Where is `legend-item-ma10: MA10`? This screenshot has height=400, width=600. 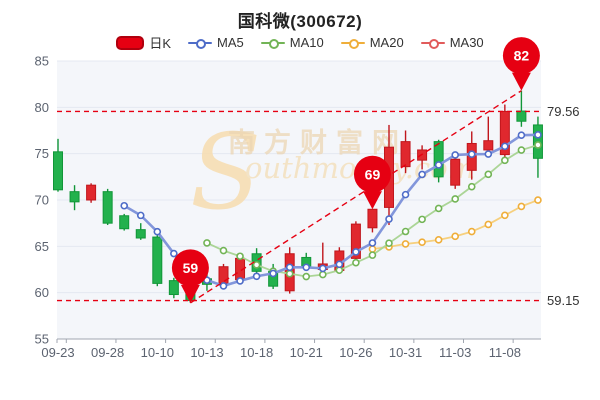
legend-item-ma10: MA10 is located at coordinates (292, 42).